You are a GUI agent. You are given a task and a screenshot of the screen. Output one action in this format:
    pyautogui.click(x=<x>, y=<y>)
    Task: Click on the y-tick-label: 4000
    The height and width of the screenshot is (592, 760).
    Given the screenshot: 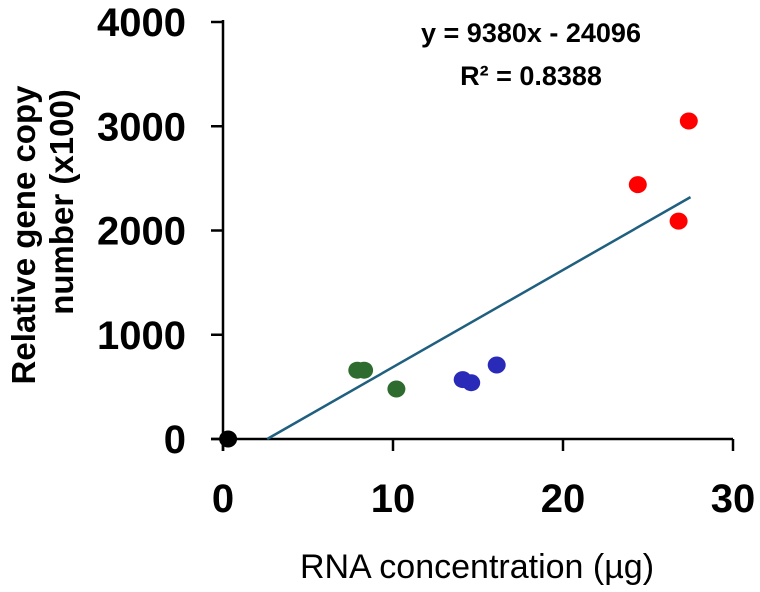 What is the action you would take?
    pyautogui.click(x=141, y=23)
    